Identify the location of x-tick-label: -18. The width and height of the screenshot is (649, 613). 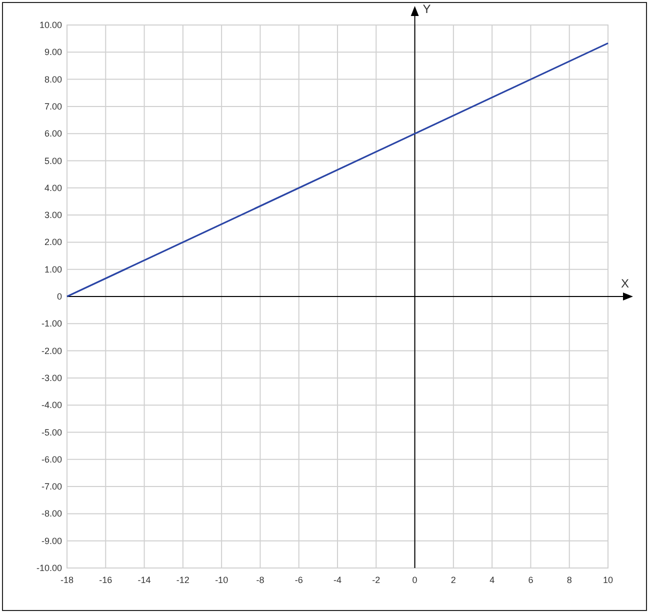
(67, 580).